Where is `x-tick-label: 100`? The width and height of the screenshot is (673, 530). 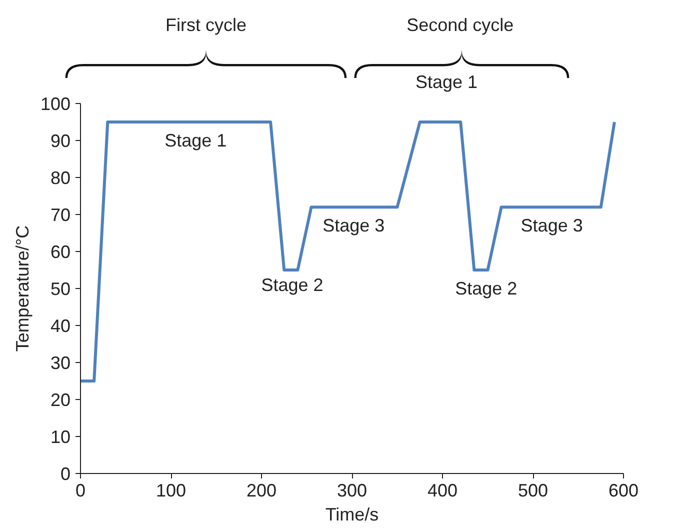
x-tick-label: 100 is located at coordinates (171, 490).